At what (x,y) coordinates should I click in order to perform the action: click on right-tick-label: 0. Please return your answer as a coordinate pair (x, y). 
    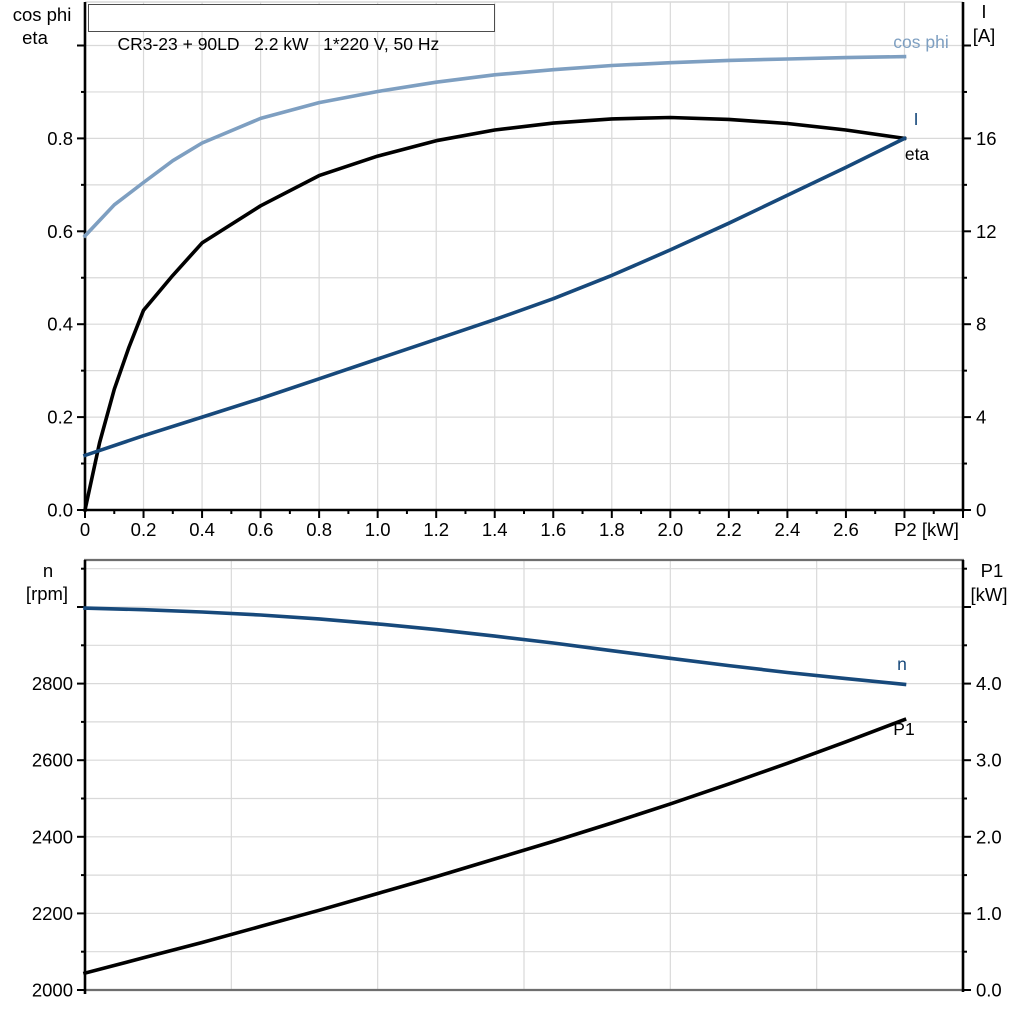
    Looking at the image, I should click on (981, 510).